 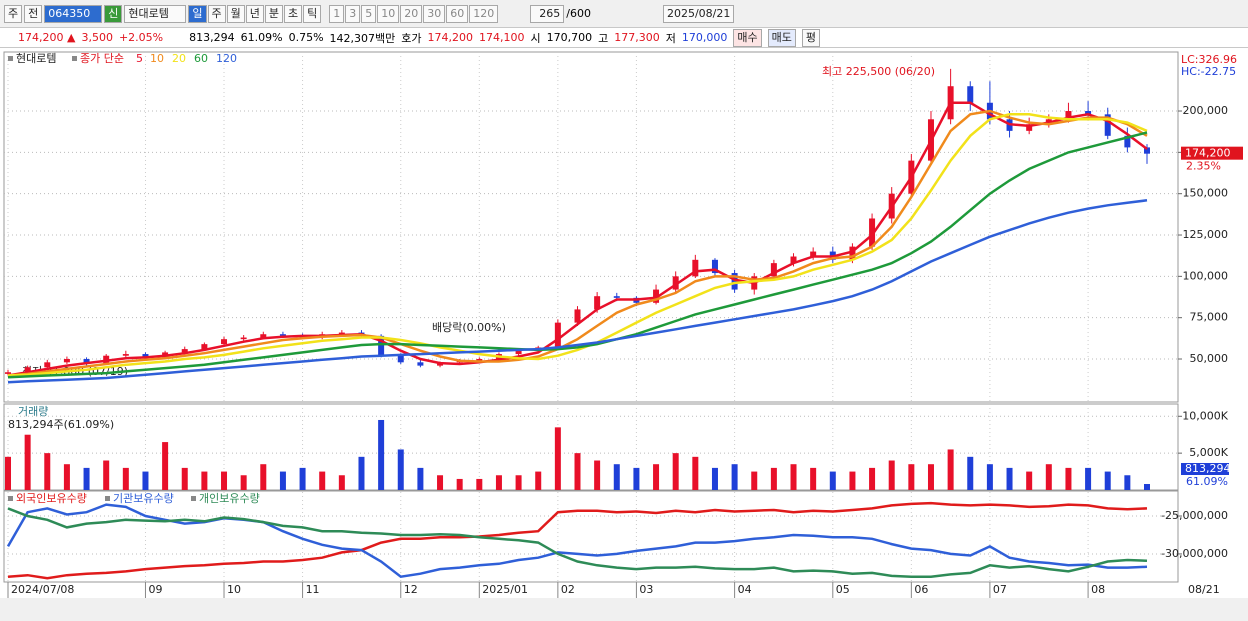 What do you see at coordinates (362, 38) in the screenshot?
I see `amount: 142,307백만` at bounding box center [362, 38].